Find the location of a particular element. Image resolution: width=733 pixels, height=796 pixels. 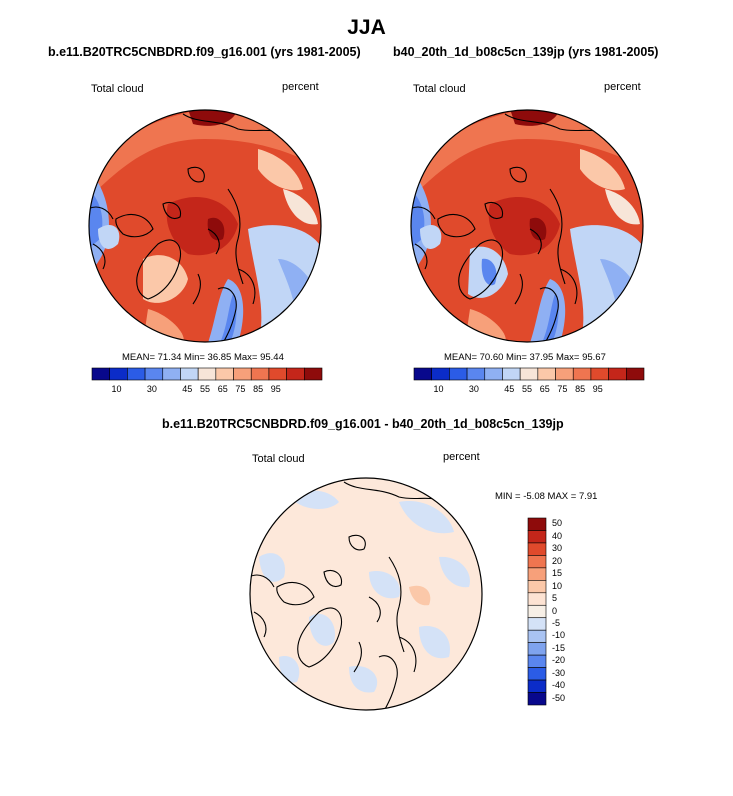

colorbar-difference is located at coordinates (537, 611).